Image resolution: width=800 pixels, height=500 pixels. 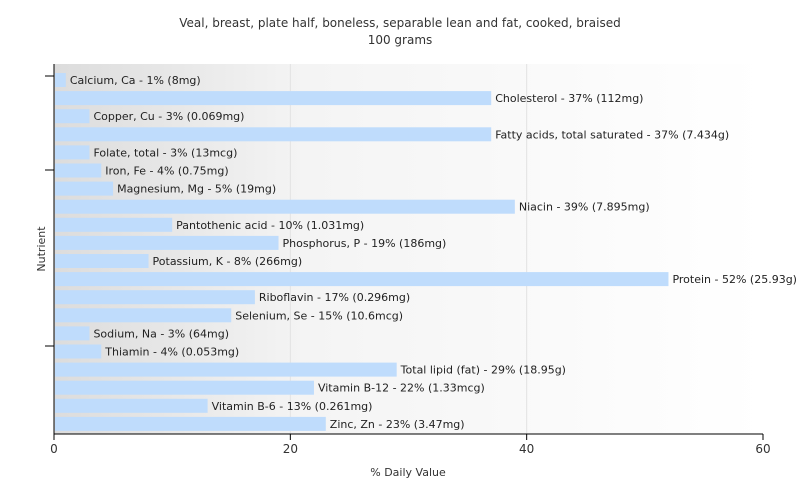 What do you see at coordinates (290, 449) in the screenshot?
I see `x-tick-label: 20` at bounding box center [290, 449].